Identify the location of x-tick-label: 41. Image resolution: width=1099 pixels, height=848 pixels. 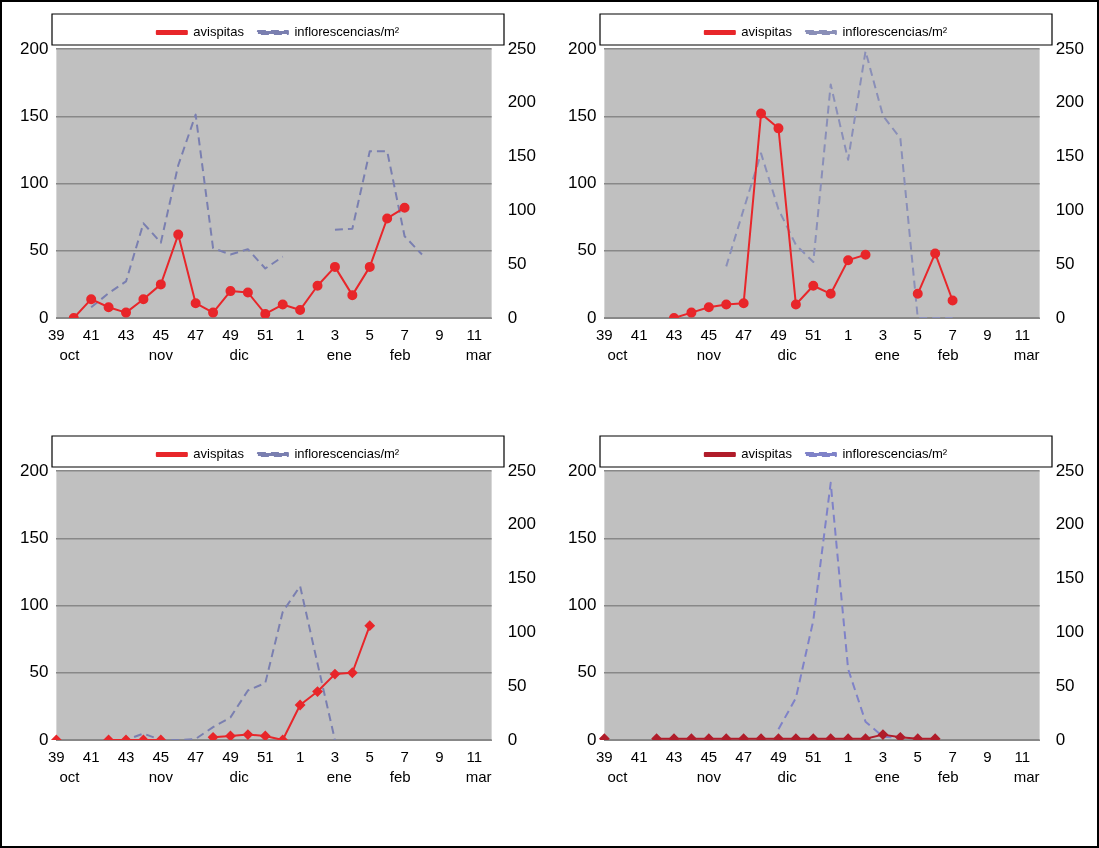
(639, 757).